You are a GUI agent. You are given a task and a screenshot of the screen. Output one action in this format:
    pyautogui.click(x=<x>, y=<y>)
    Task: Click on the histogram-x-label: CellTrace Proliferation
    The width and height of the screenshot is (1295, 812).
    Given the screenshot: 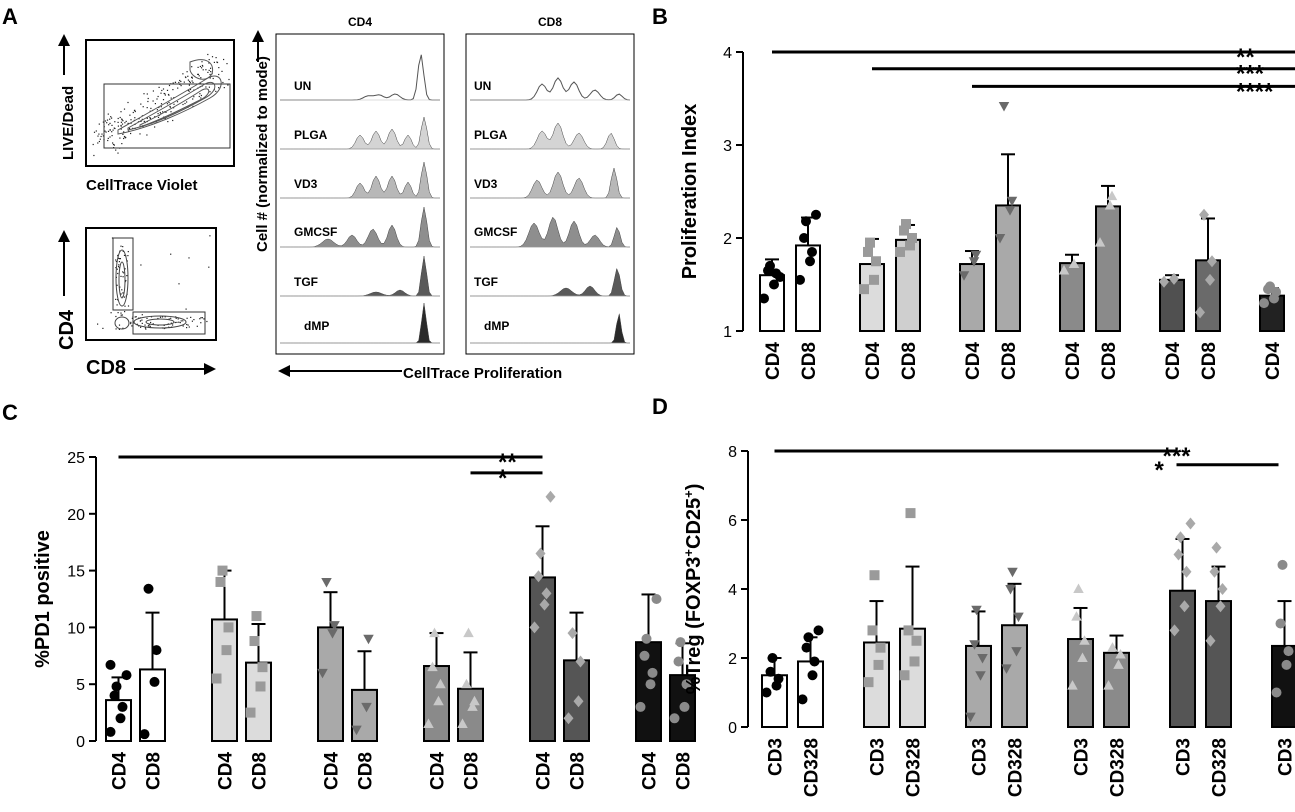 What is the action you would take?
    pyautogui.click(x=482, y=373)
    